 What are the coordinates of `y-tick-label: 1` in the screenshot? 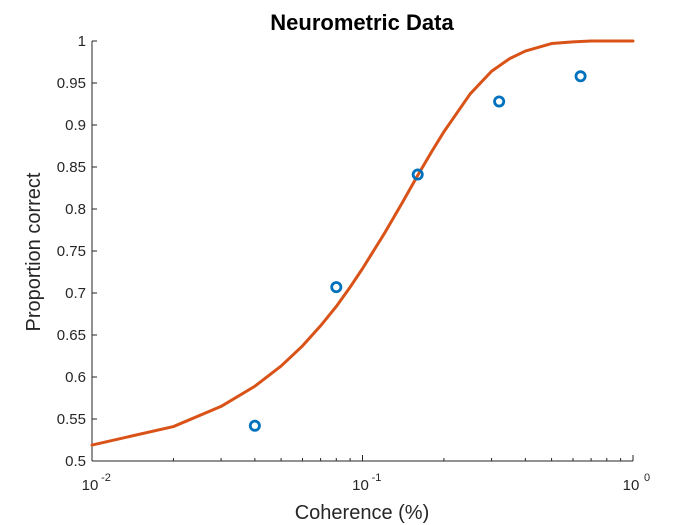 It's located at (82, 41).